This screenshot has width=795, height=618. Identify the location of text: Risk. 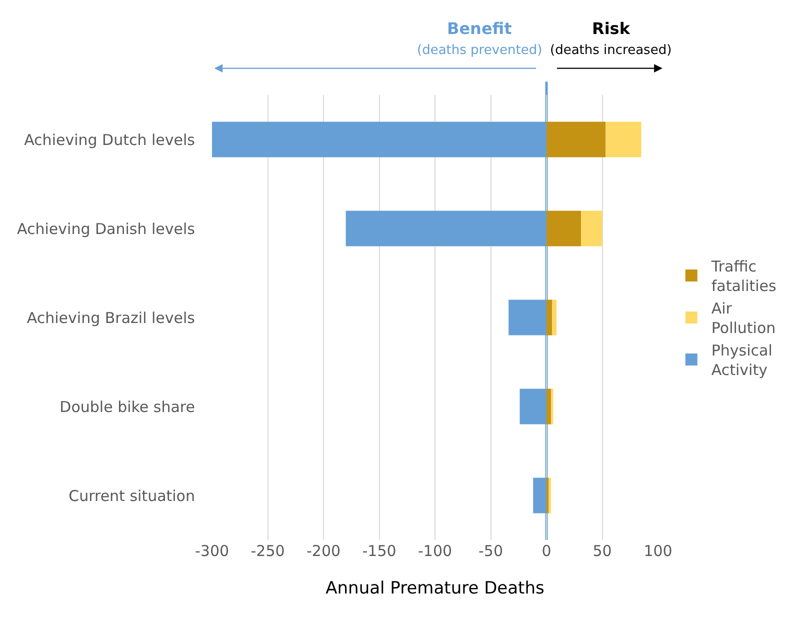
(611, 28).